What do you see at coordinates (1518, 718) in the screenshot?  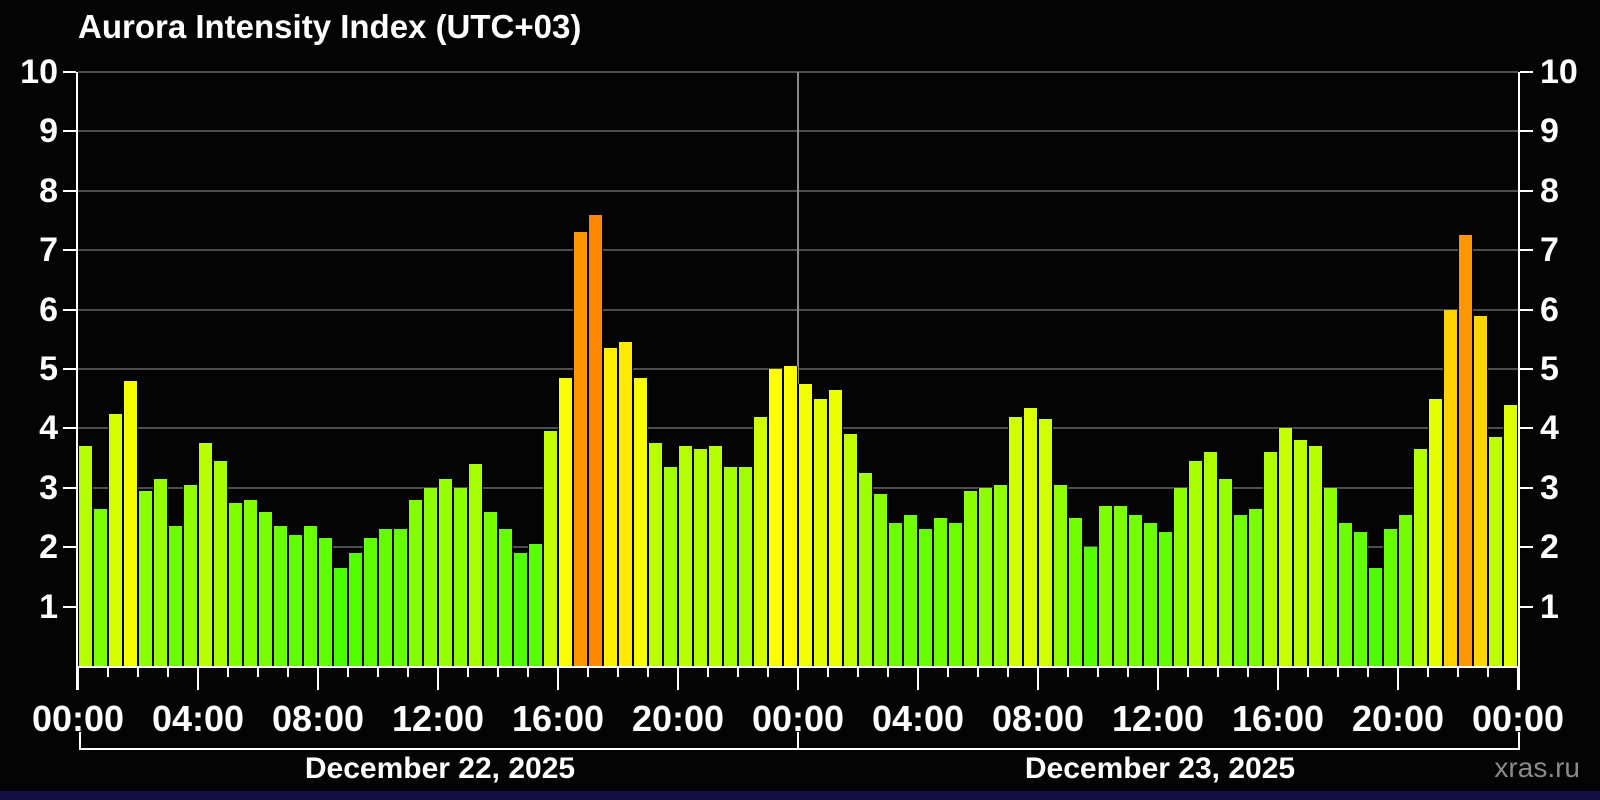 I see `time-label: 00:00` at bounding box center [1518, 718].